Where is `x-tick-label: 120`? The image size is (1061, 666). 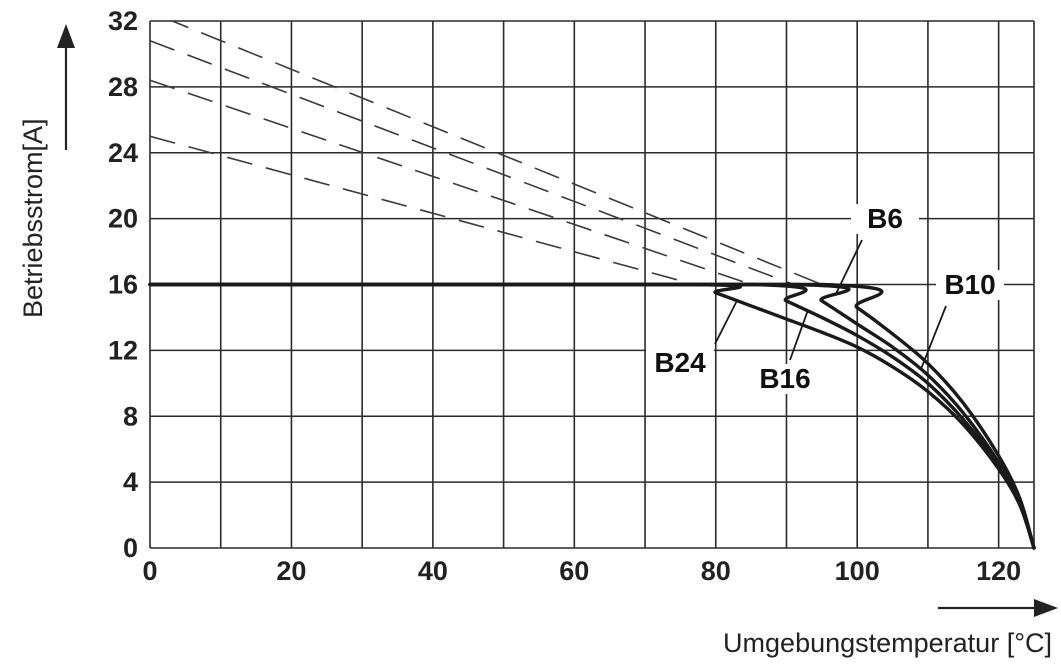
x-tick-label: 120 is located at coordinates (998, 571).